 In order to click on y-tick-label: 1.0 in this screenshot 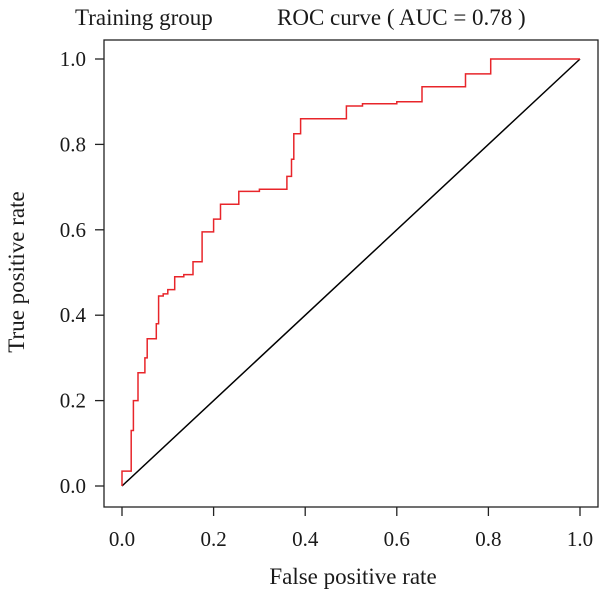, I will do `click(73, 59)`.